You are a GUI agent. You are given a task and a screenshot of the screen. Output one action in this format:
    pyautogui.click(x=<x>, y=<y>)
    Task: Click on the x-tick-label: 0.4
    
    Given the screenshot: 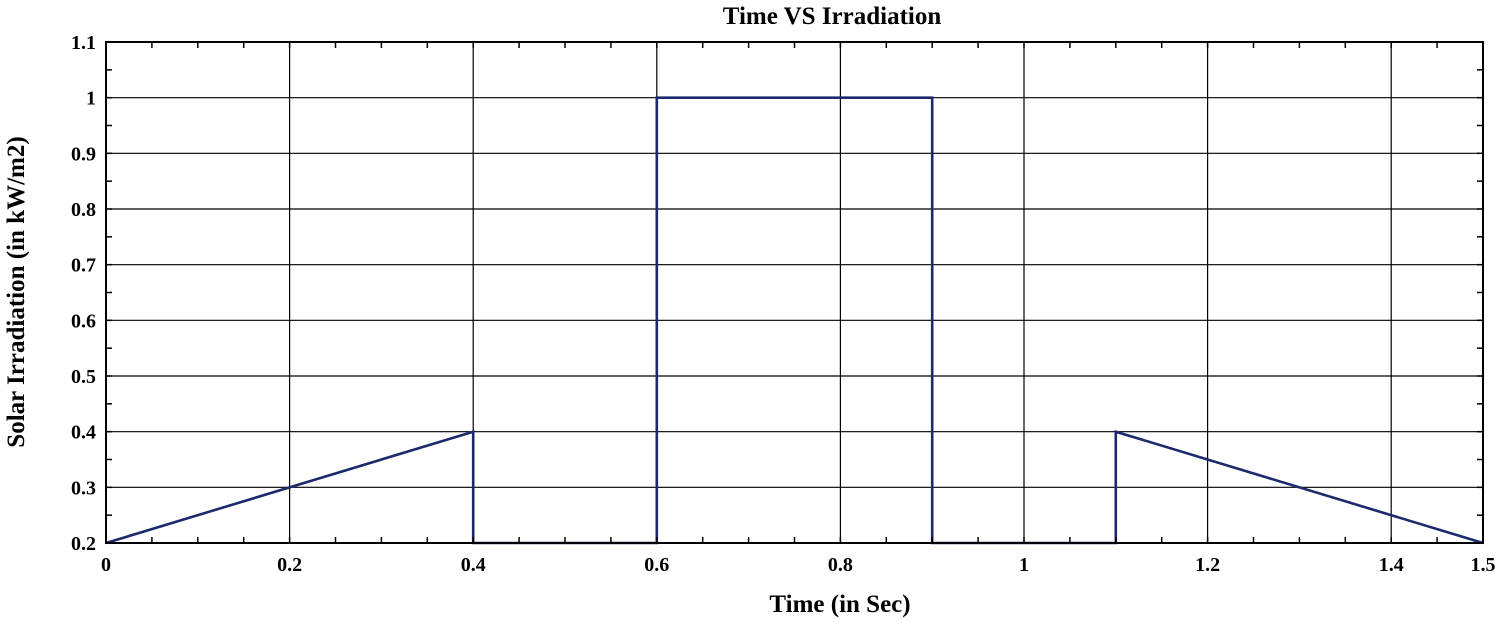 What is the action you would take?
    pyautogui.click(x=473, y=565)
    